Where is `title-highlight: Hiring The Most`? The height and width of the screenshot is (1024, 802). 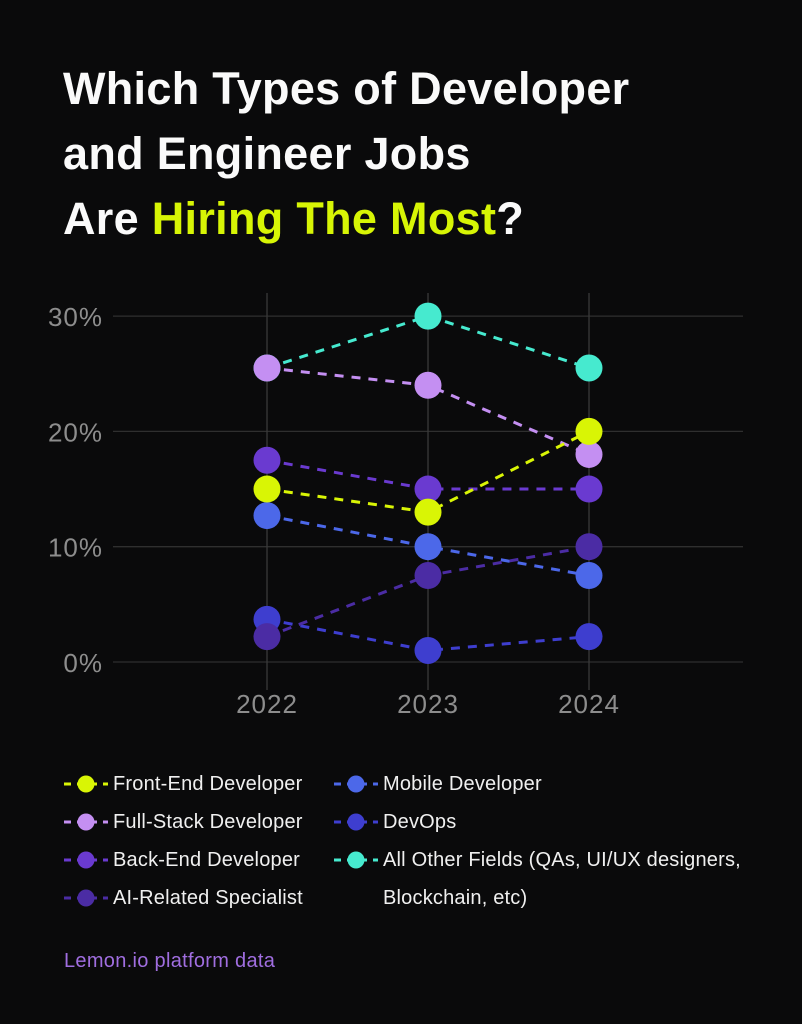
title-highlight: Hiring The Most is located at coordinates (324, 218).